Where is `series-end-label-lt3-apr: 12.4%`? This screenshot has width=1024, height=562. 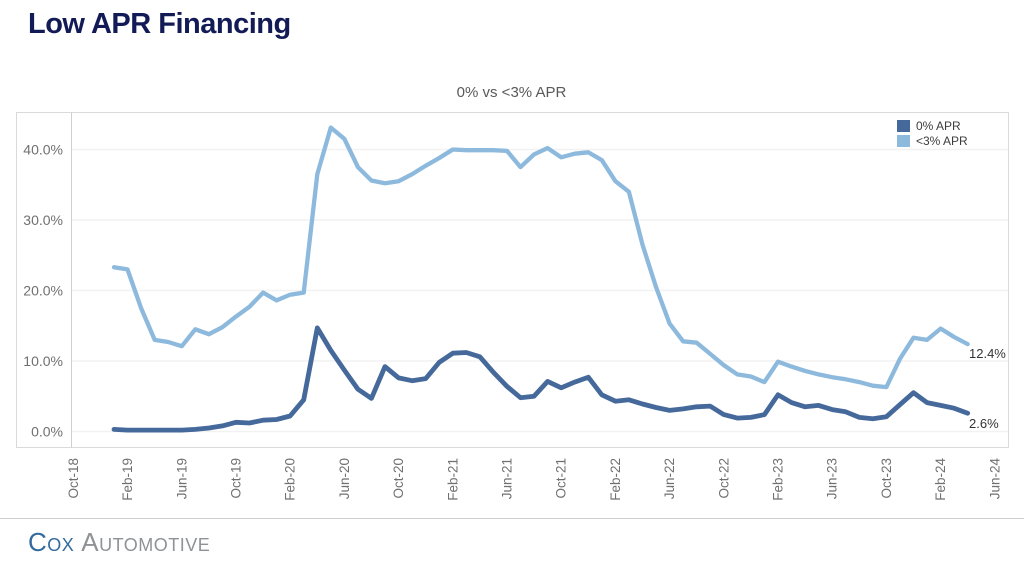 series-end-label-lt3-apr: 12.4% is located at coordinates (987, 353).